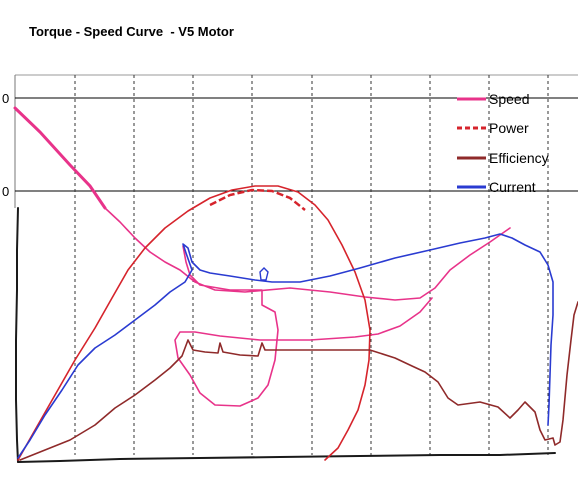 This screenshot has width=578, height=500. I want to click on x-axis-line, so click(286, 457).